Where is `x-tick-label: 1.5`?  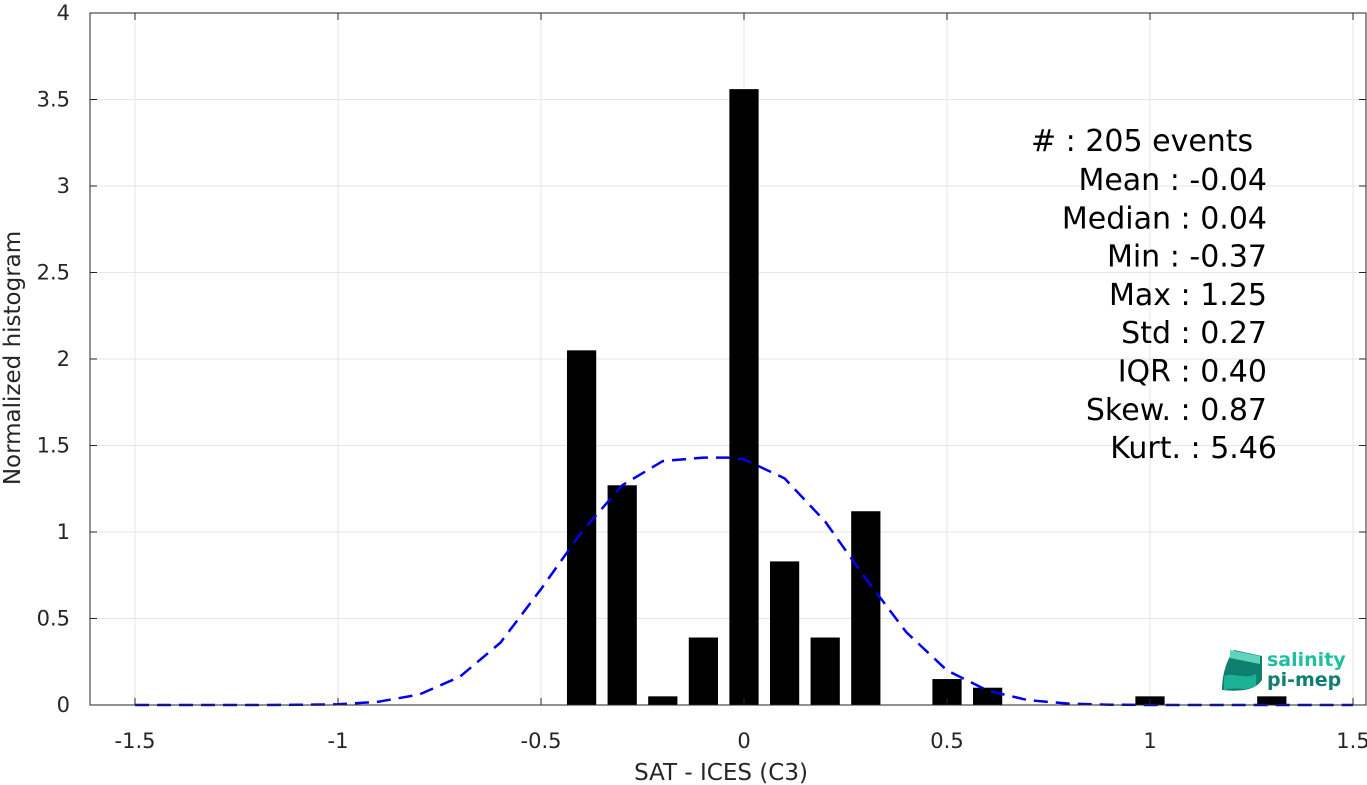 x-tick-label: 1.5 is located at coordinates (1351, 741).